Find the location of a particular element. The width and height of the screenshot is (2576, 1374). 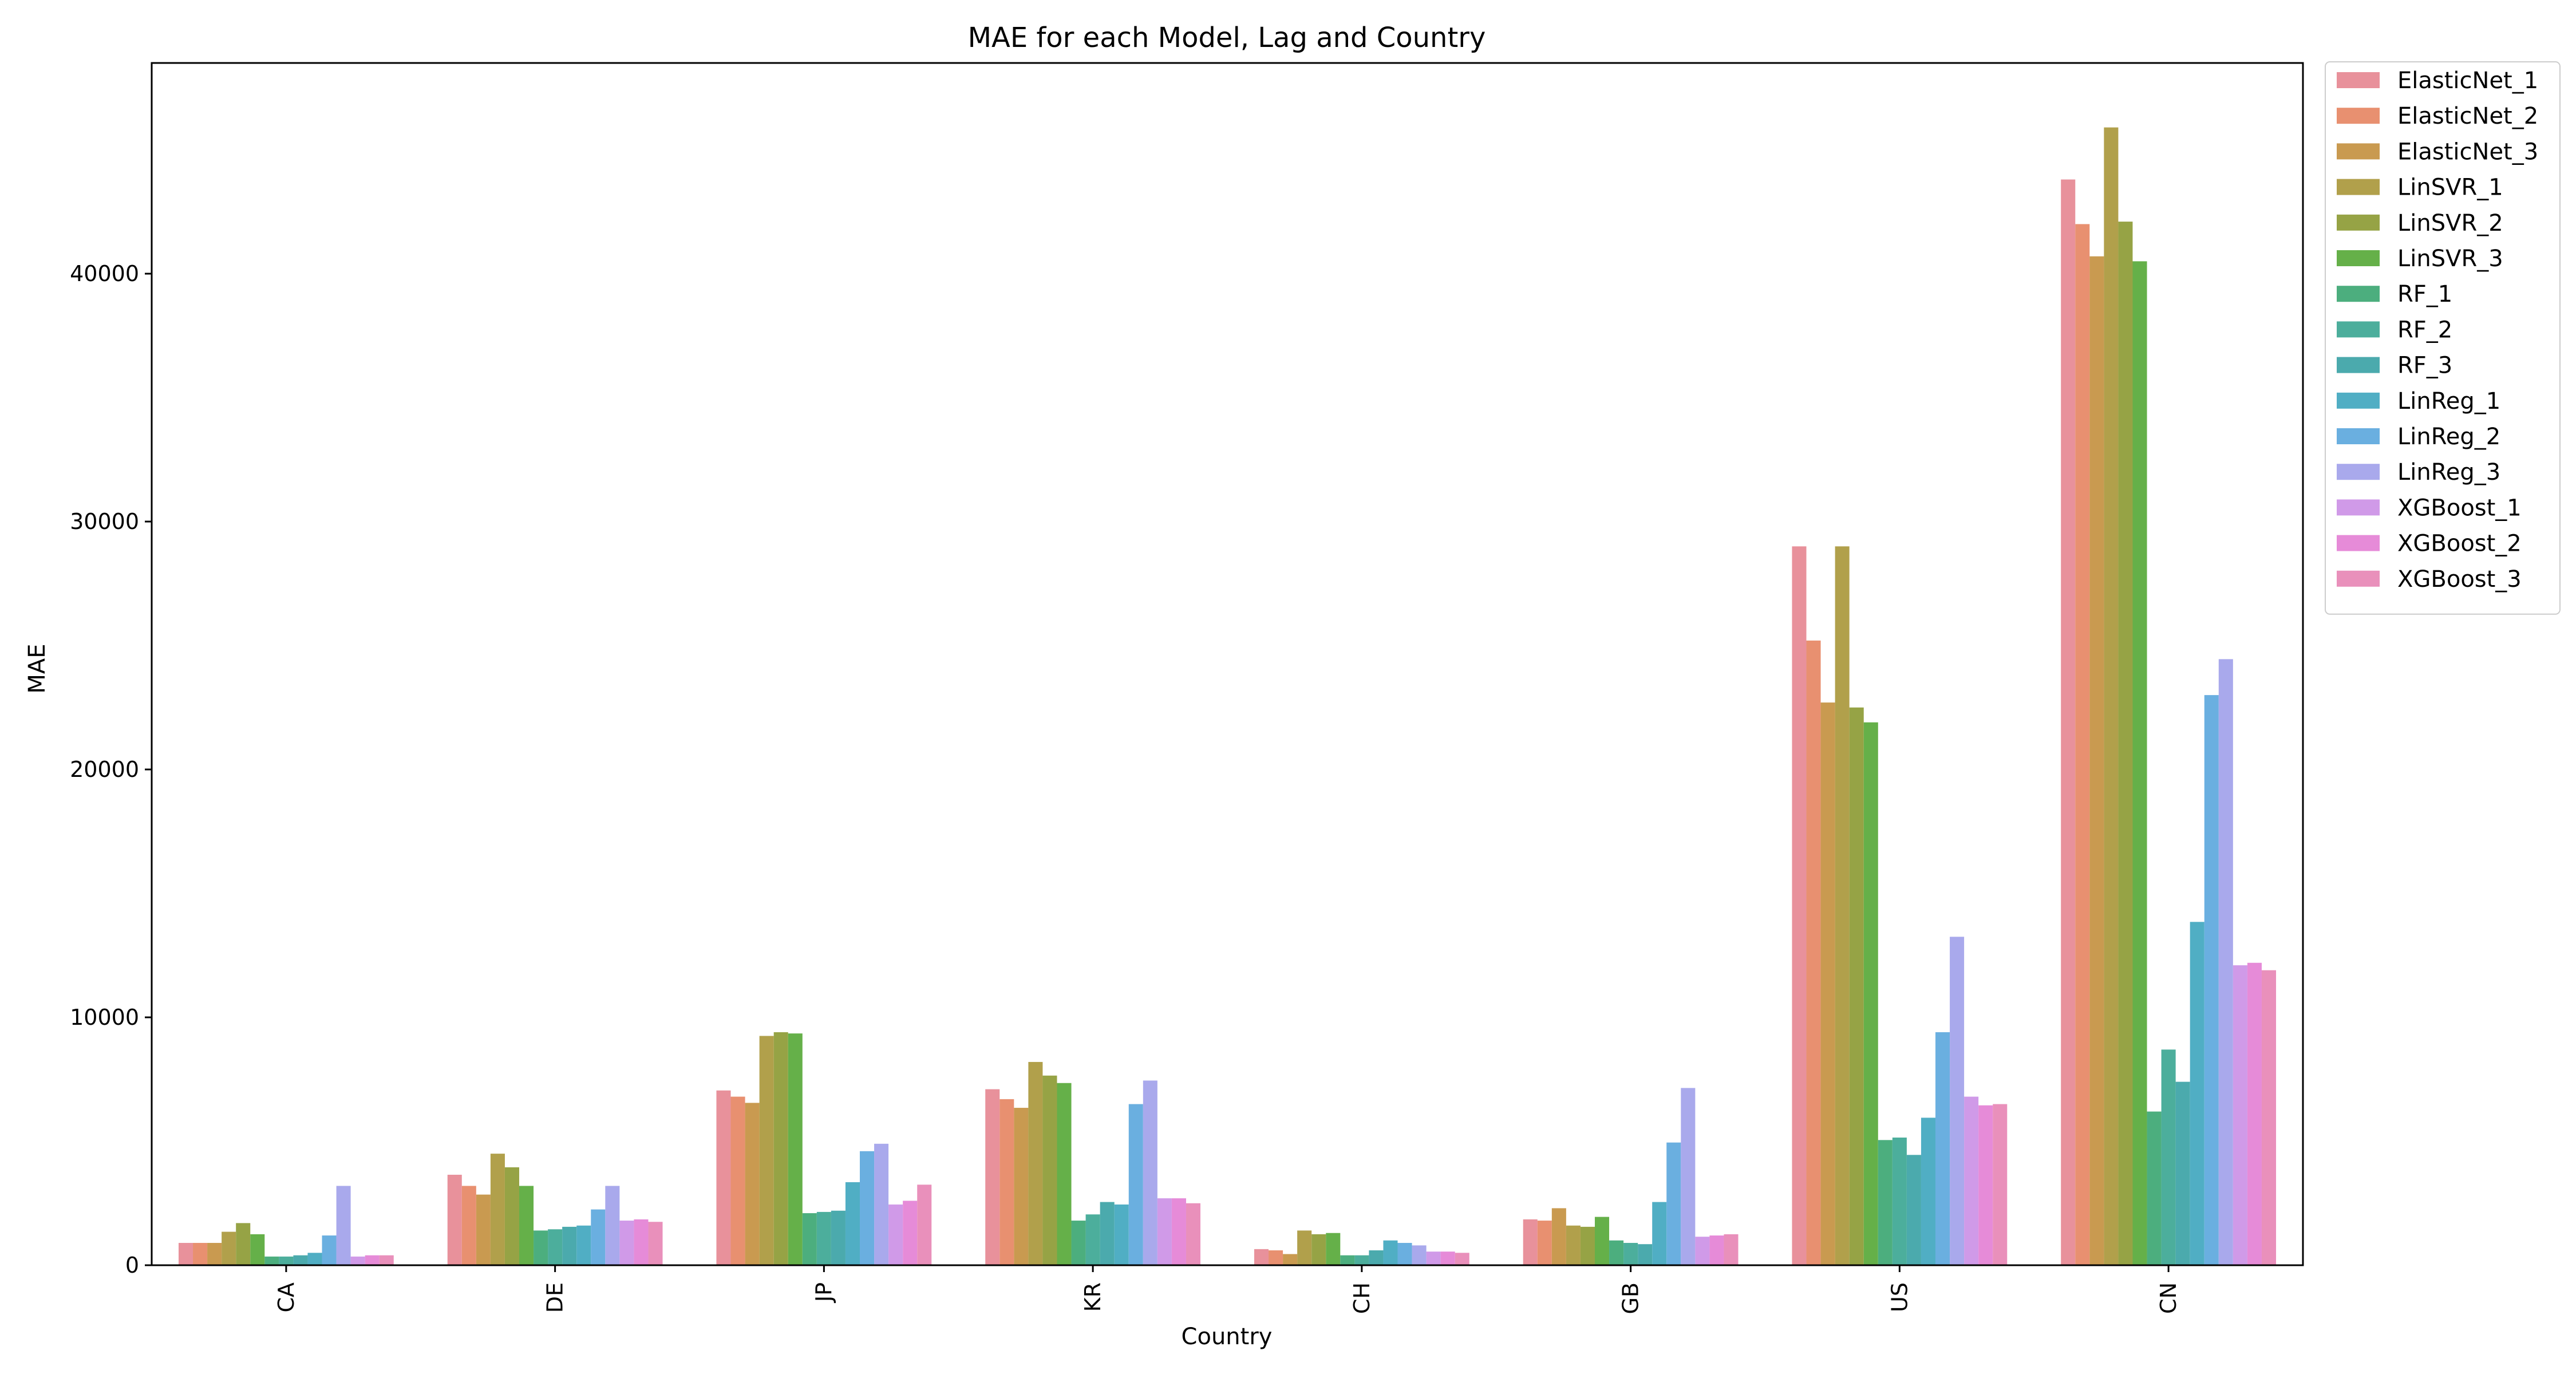

bar-RF_2-KR is located at coordinates (1092, 1240).